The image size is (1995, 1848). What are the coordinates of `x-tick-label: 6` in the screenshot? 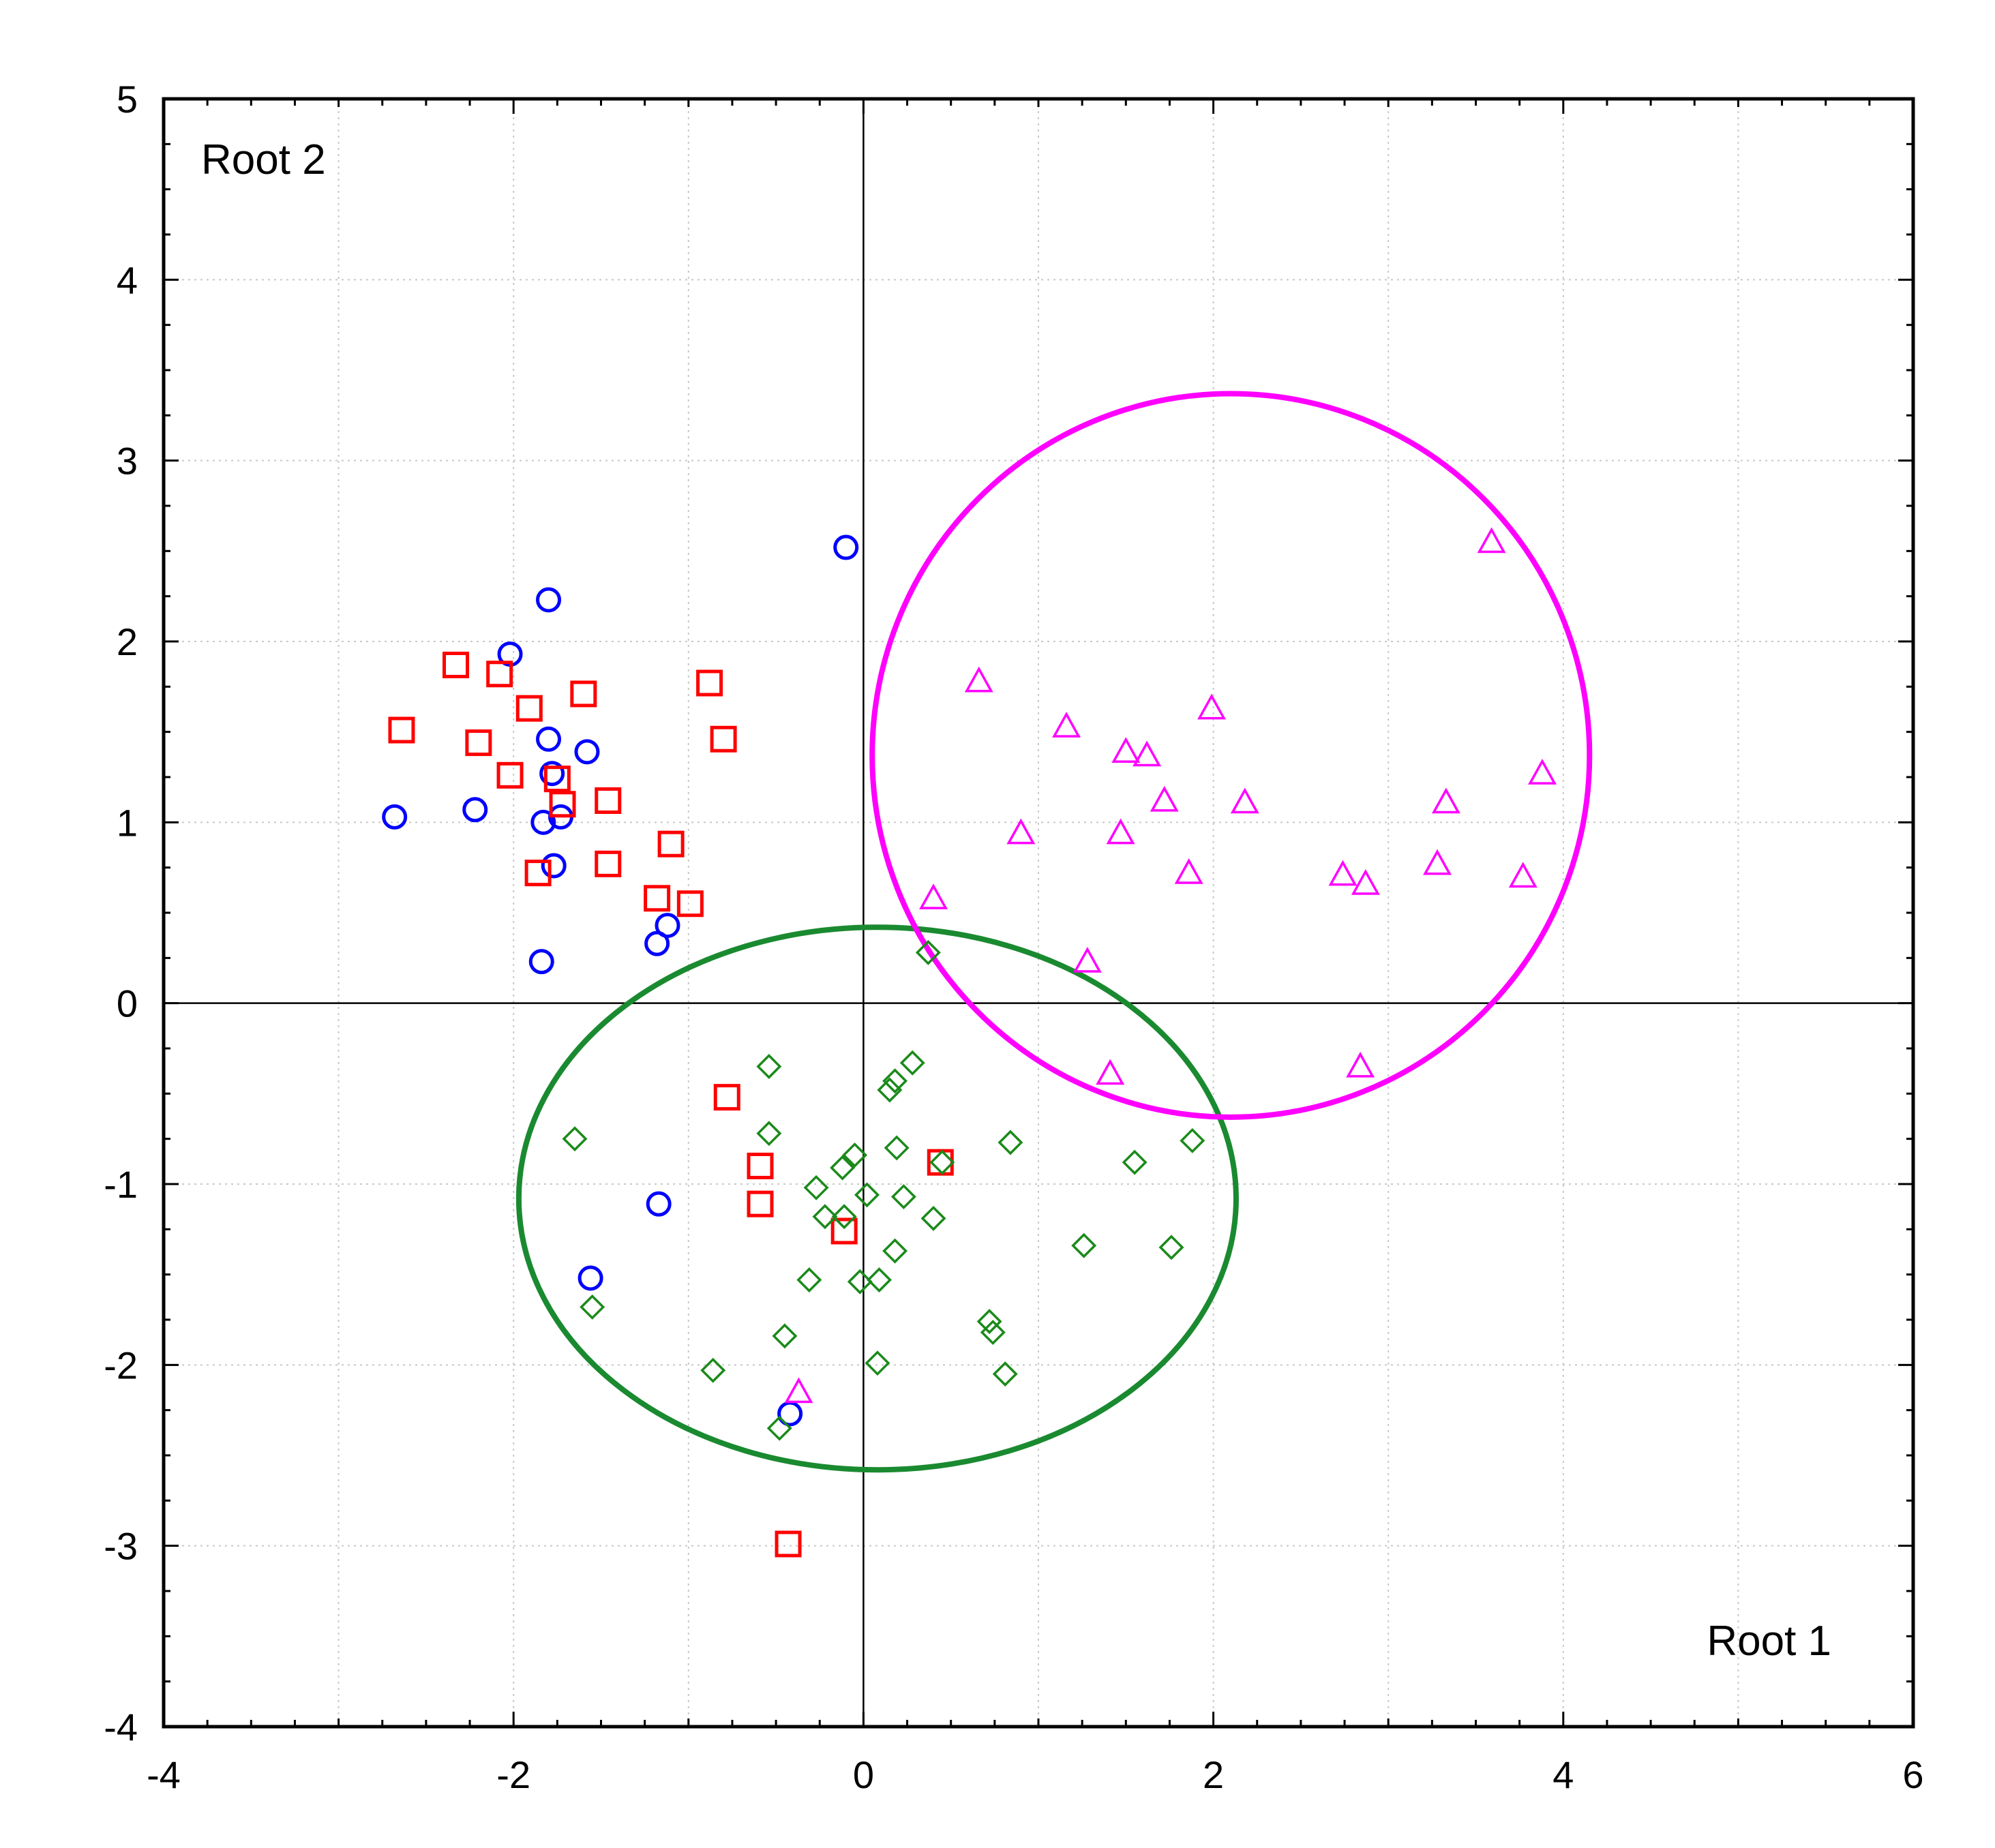 It's located at (1912, 1774).